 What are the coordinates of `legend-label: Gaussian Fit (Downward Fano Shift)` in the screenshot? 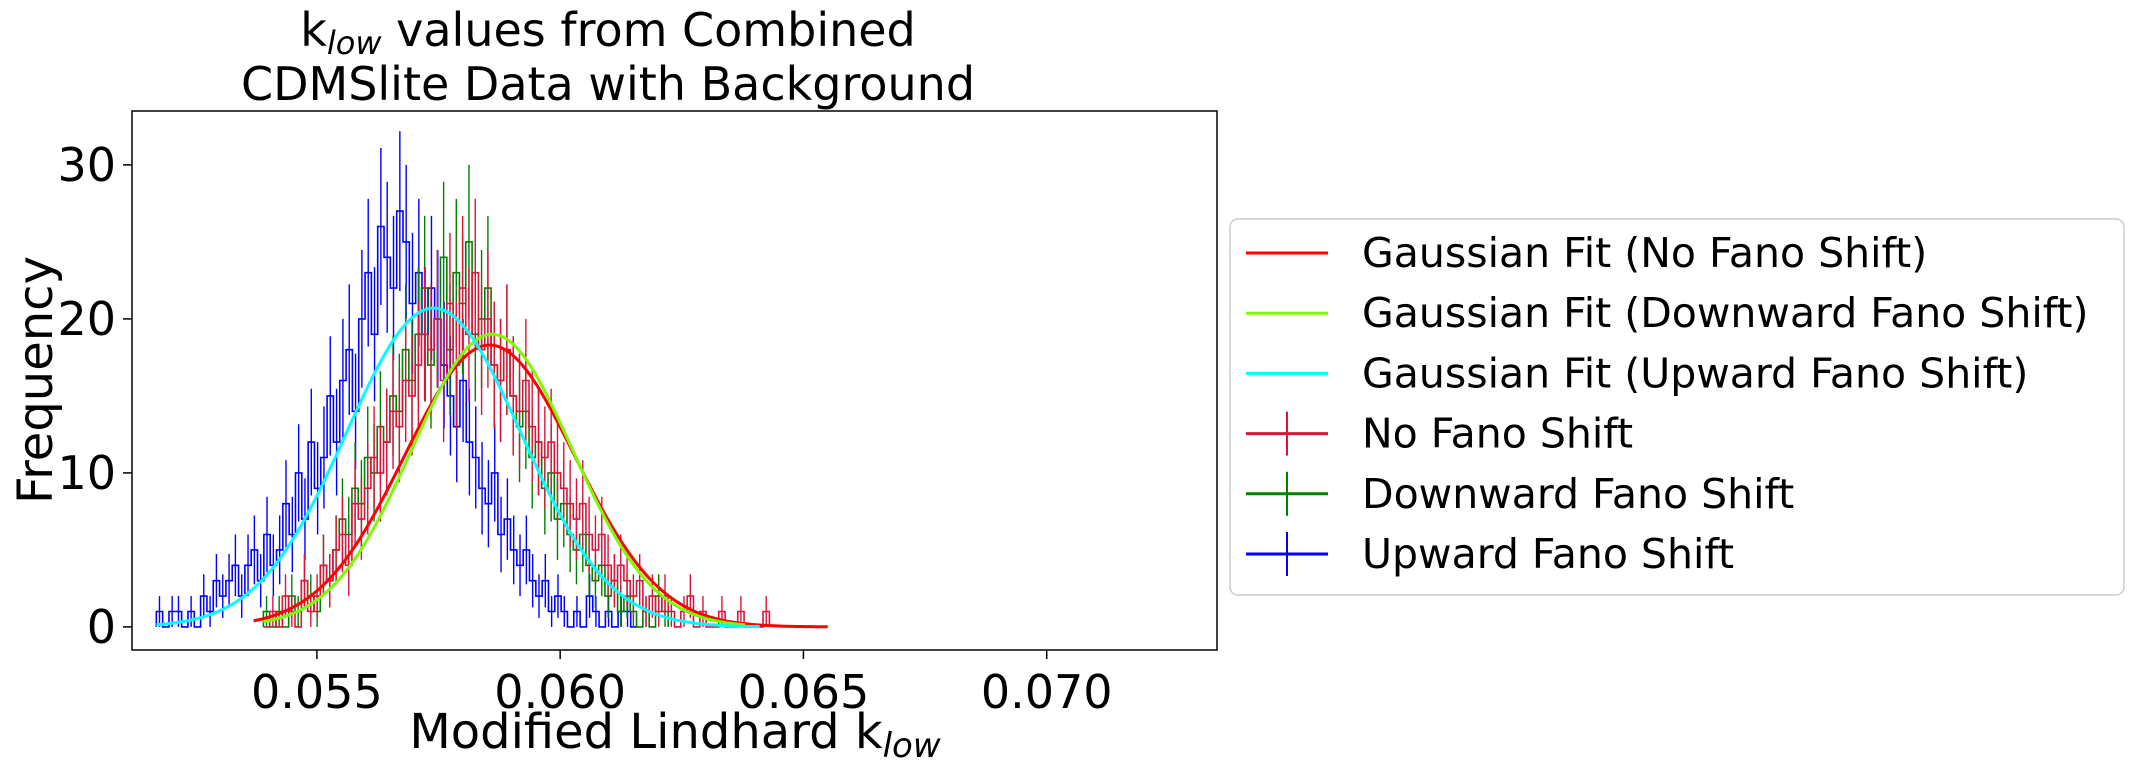 It's located at (1725, 313).